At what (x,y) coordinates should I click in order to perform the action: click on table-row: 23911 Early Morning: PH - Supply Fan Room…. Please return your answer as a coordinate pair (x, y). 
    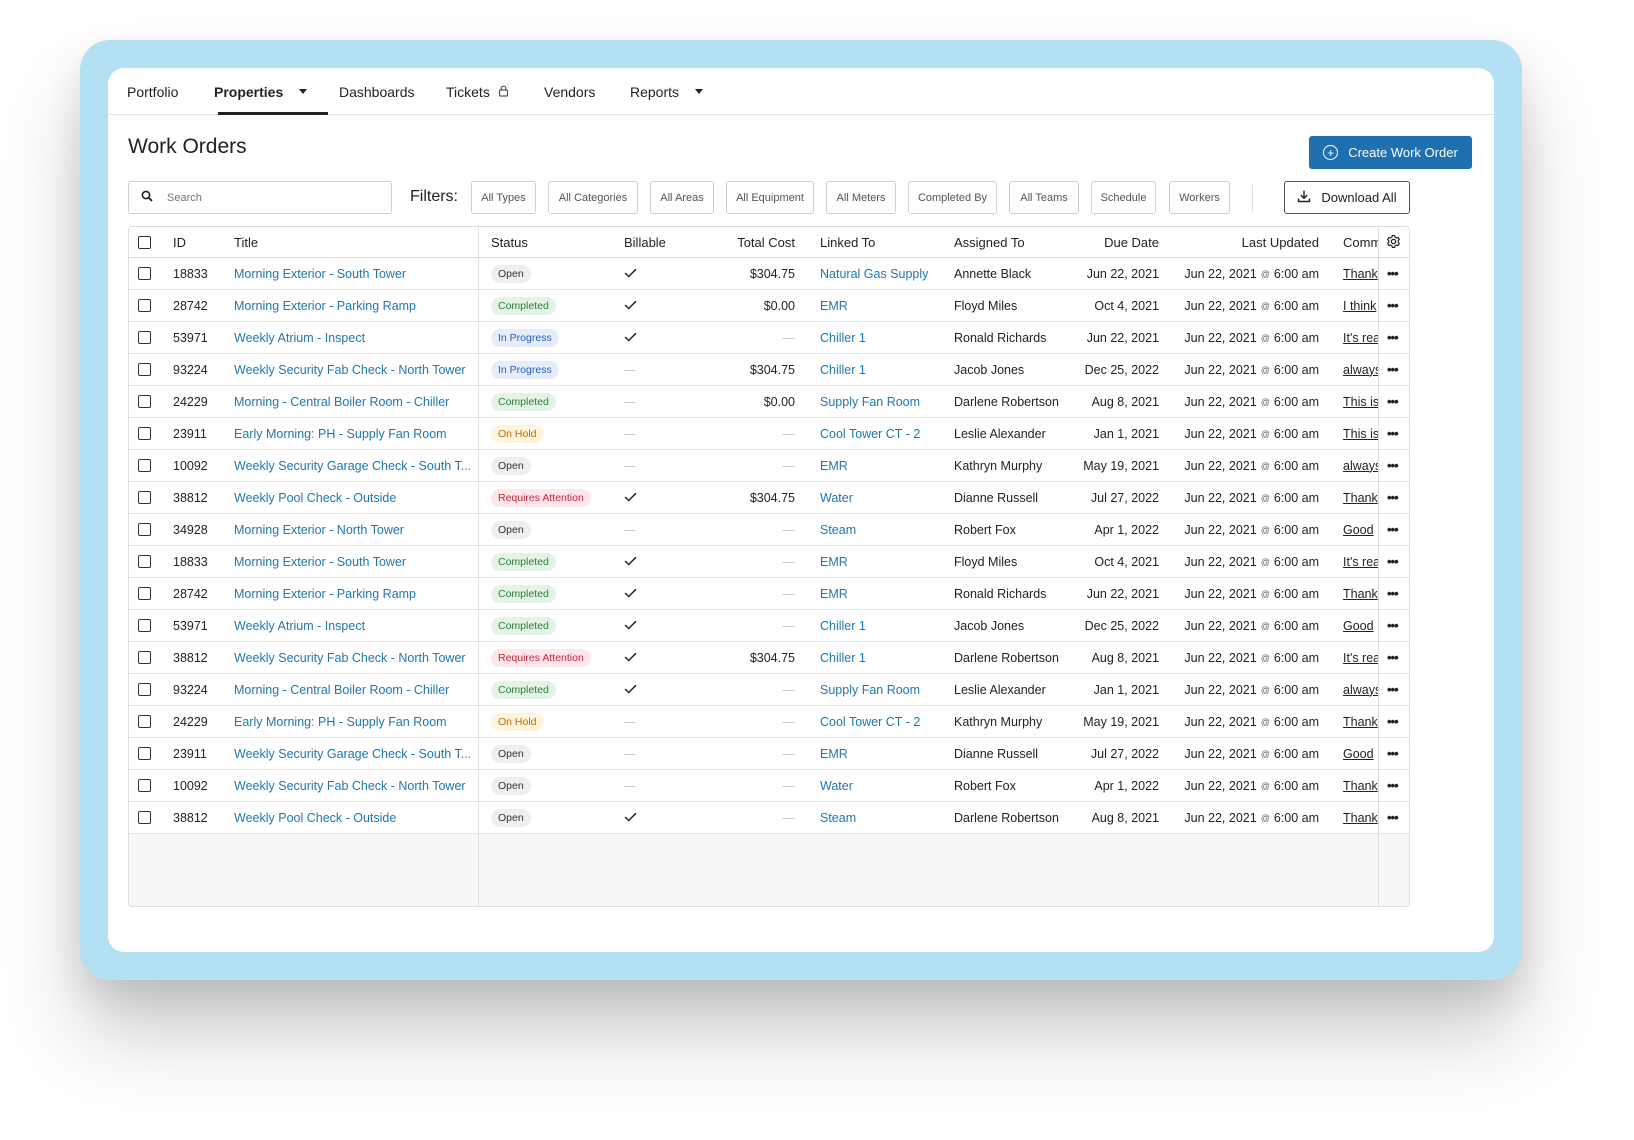
    Looking at the image, I should click on (769, 434).